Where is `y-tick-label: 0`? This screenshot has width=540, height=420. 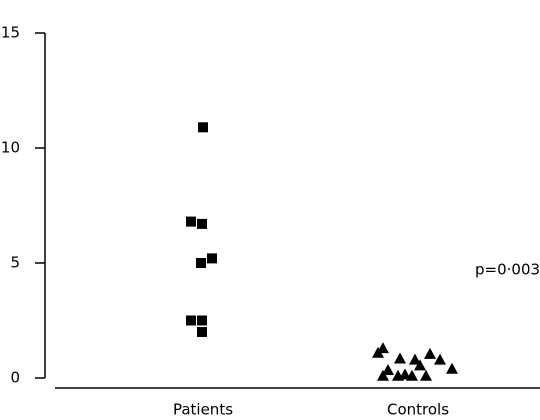 y-tick-label: 0 is located at coordinates (15, 378).